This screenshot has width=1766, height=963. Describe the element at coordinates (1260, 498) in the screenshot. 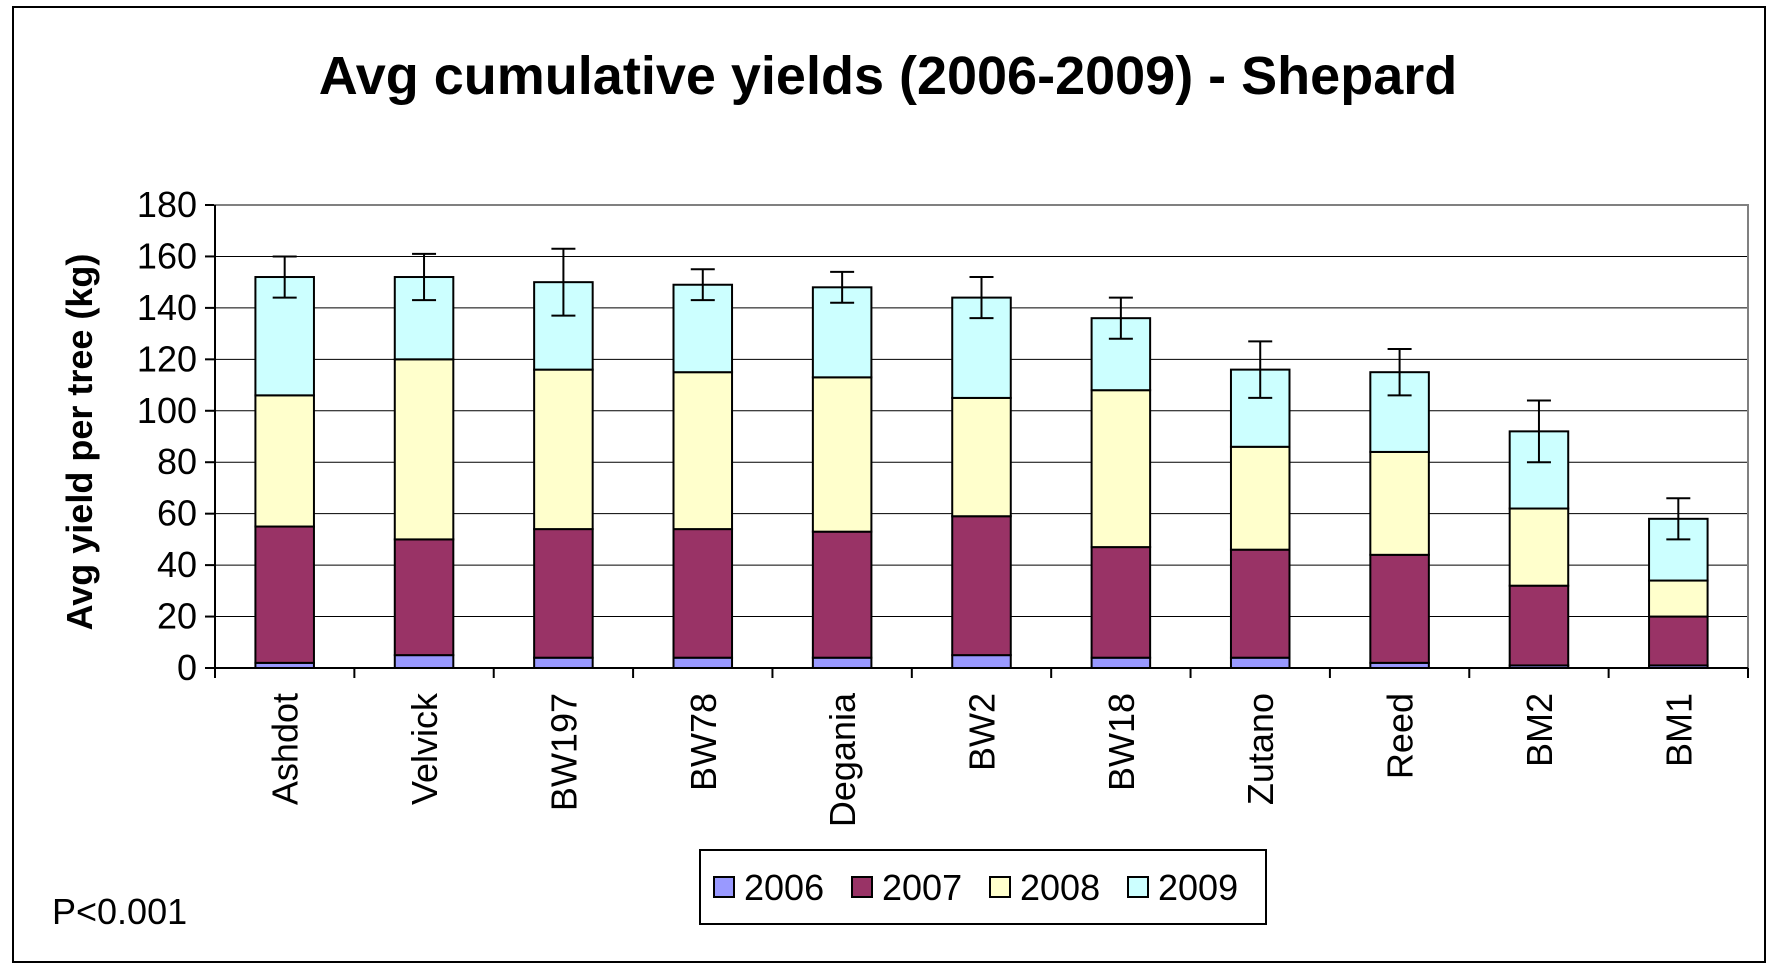

I see `bar-2008-Zutano` at that location.